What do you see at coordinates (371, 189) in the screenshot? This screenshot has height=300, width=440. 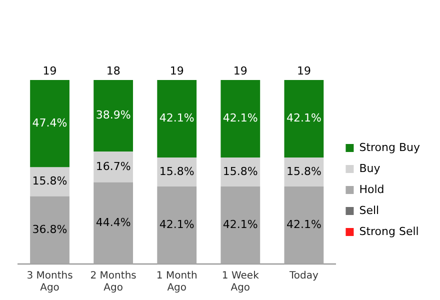 I see `legend-label: Hold` at bounding box center [371, 189].